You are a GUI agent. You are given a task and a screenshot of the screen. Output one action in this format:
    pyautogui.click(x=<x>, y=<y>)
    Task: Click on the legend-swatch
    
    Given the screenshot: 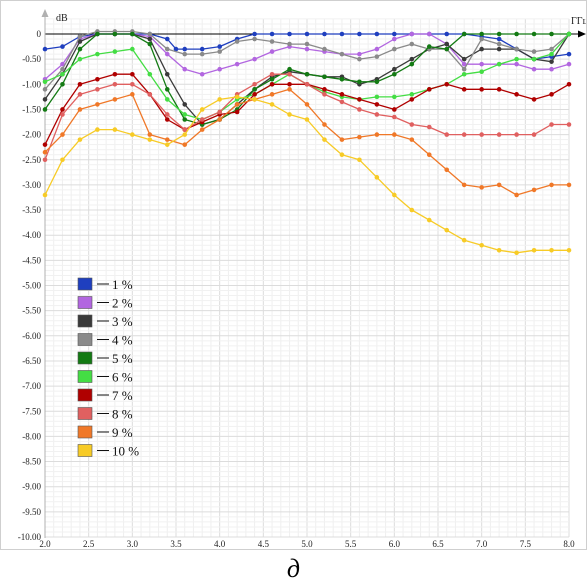 What is the action you would take?
    pyautogui.click(x=85, y=339)
    